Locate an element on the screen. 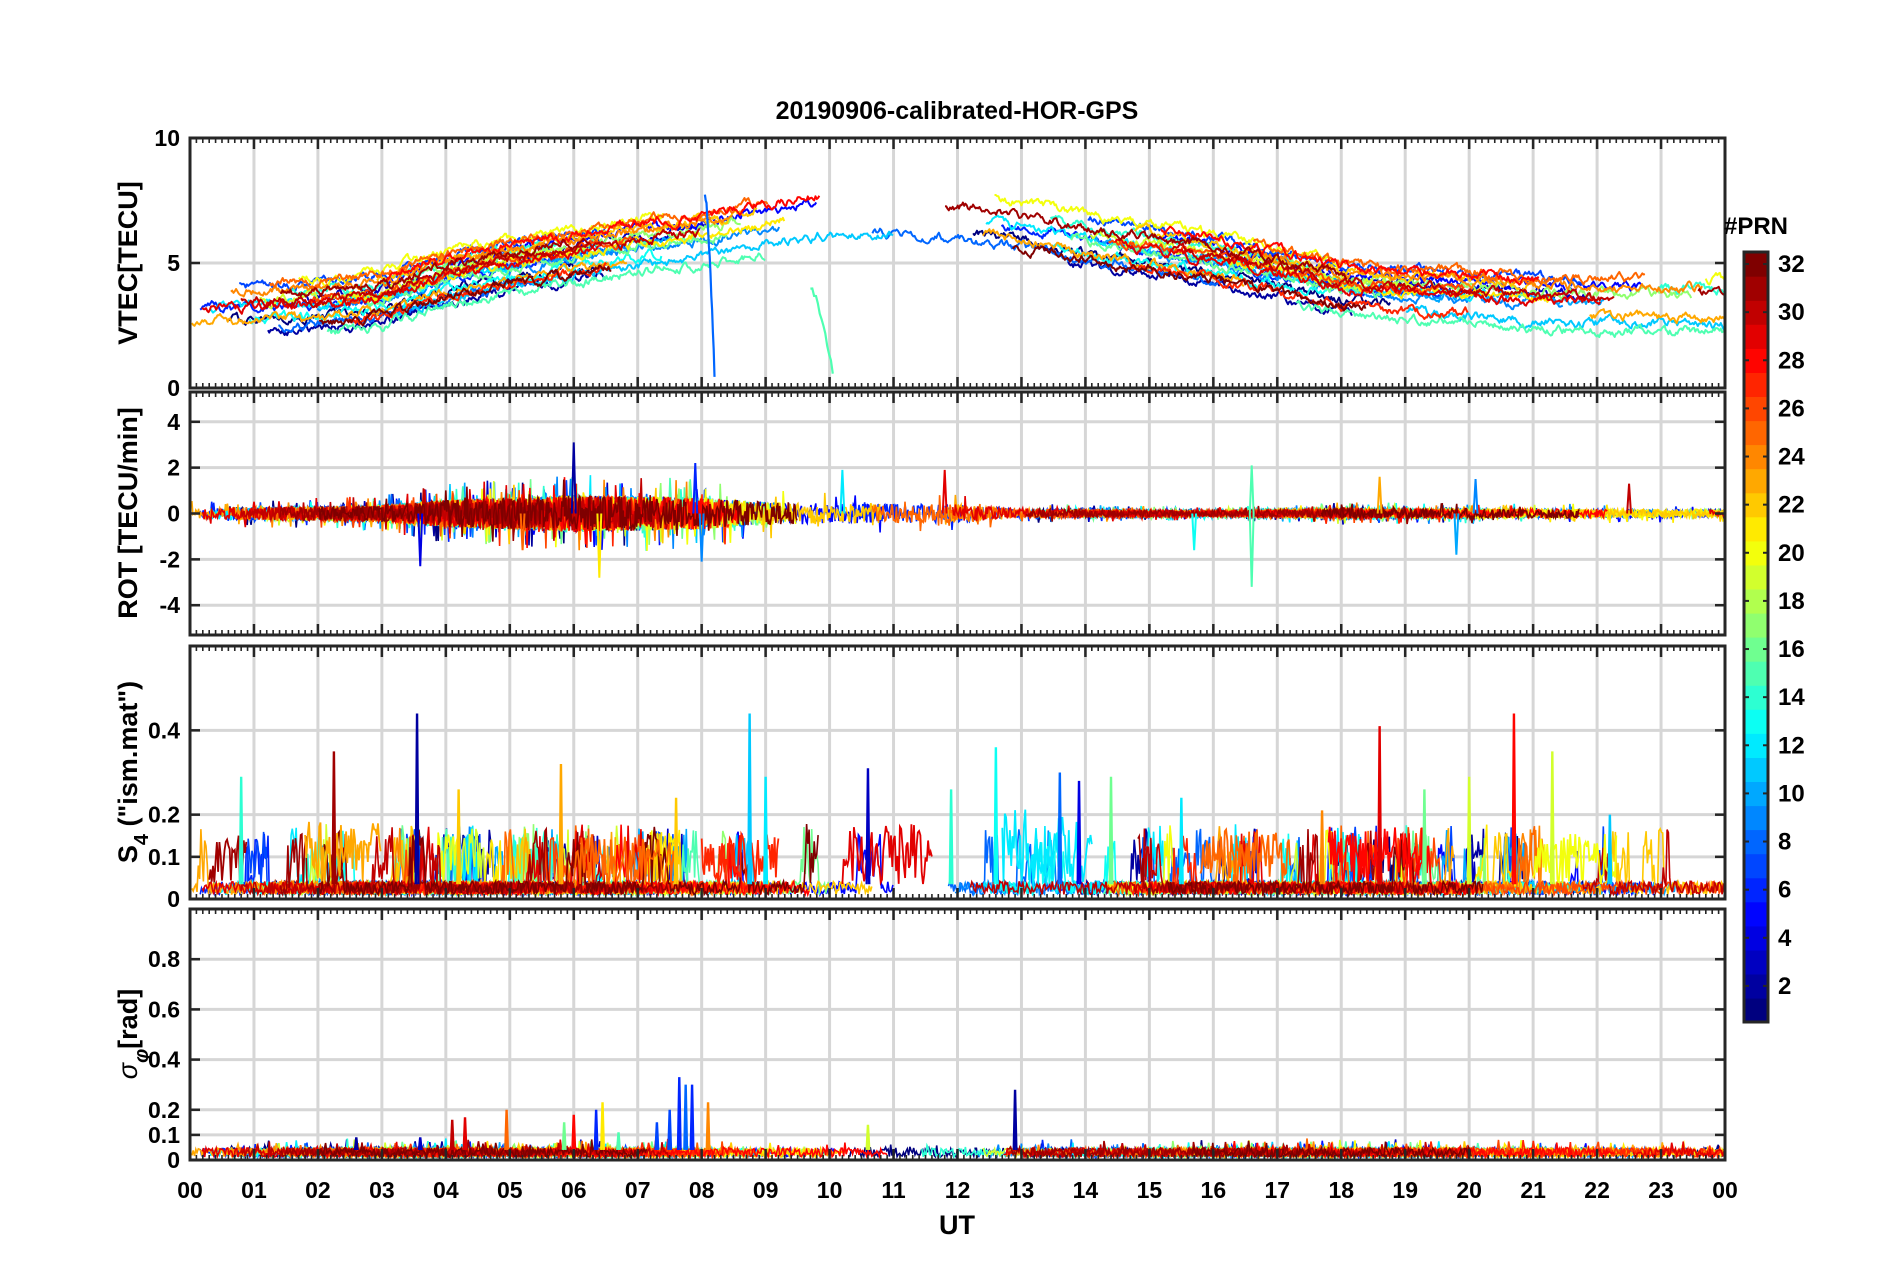 The height and width of the screenshot is (1272, 1902). colorbar-tick-label: 22 is located at coordinates (1791, 505).